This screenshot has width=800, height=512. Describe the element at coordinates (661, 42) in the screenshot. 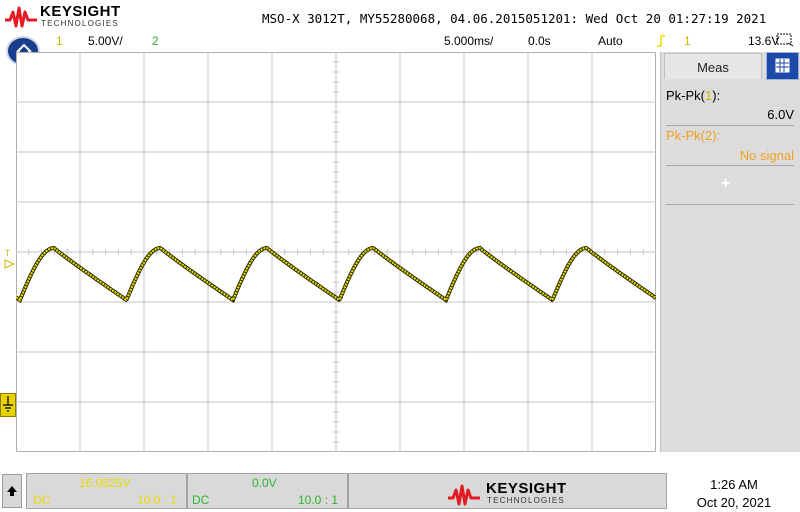

I see `trigger-edge-icon` at that location.